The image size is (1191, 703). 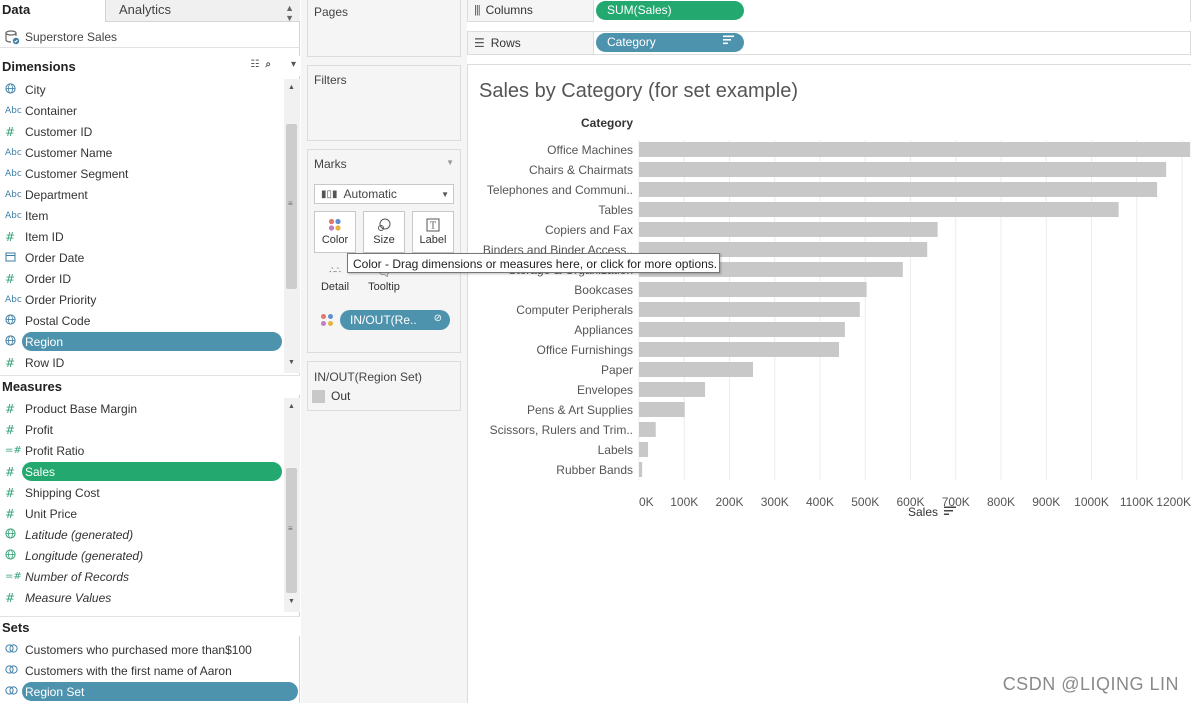 What do you see at coordinates (293, 64) in the screenshot?
I see `chevron-down-icon: ▾` at bounding box center [293, 64].